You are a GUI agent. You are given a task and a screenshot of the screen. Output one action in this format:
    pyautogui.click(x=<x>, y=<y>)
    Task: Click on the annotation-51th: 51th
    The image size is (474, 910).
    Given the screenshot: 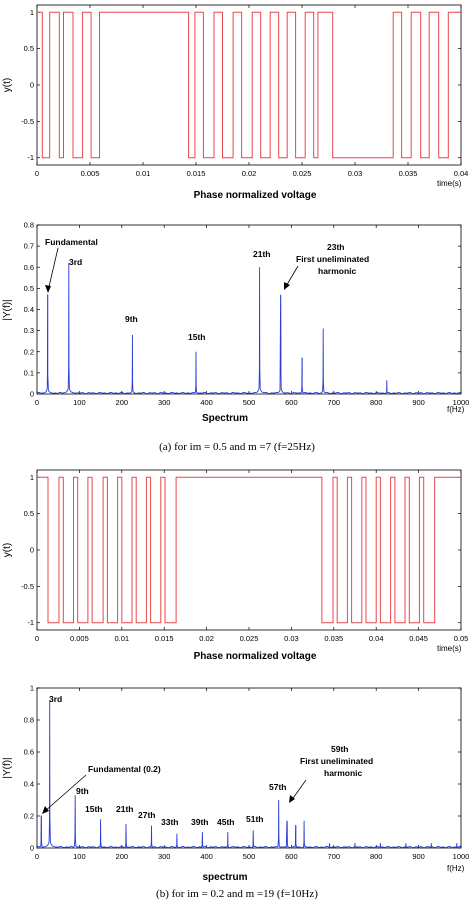 What is the action you would take?
    pyautogui.click(x=254, y=819)
    